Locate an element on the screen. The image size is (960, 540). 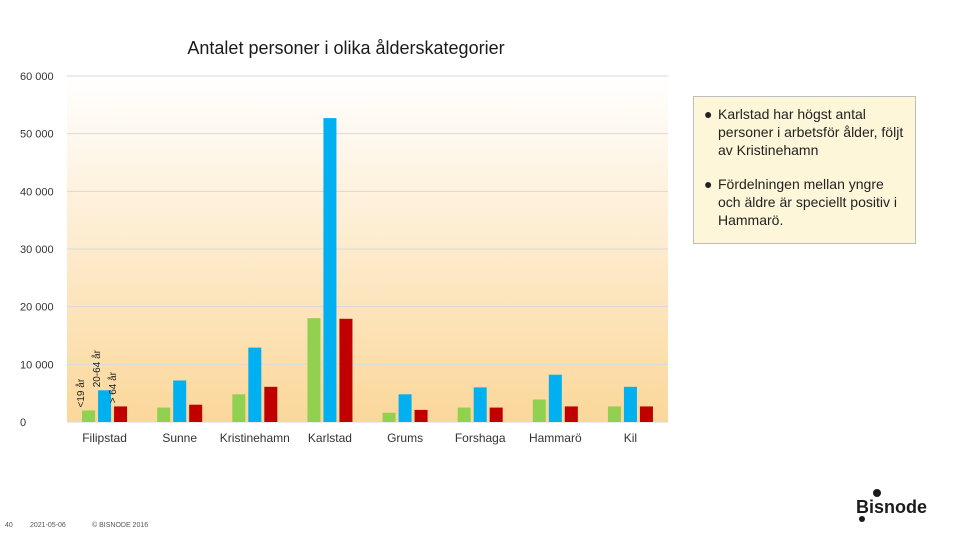
x-tick-label: Hammarö is located at coordinates (555, 438).